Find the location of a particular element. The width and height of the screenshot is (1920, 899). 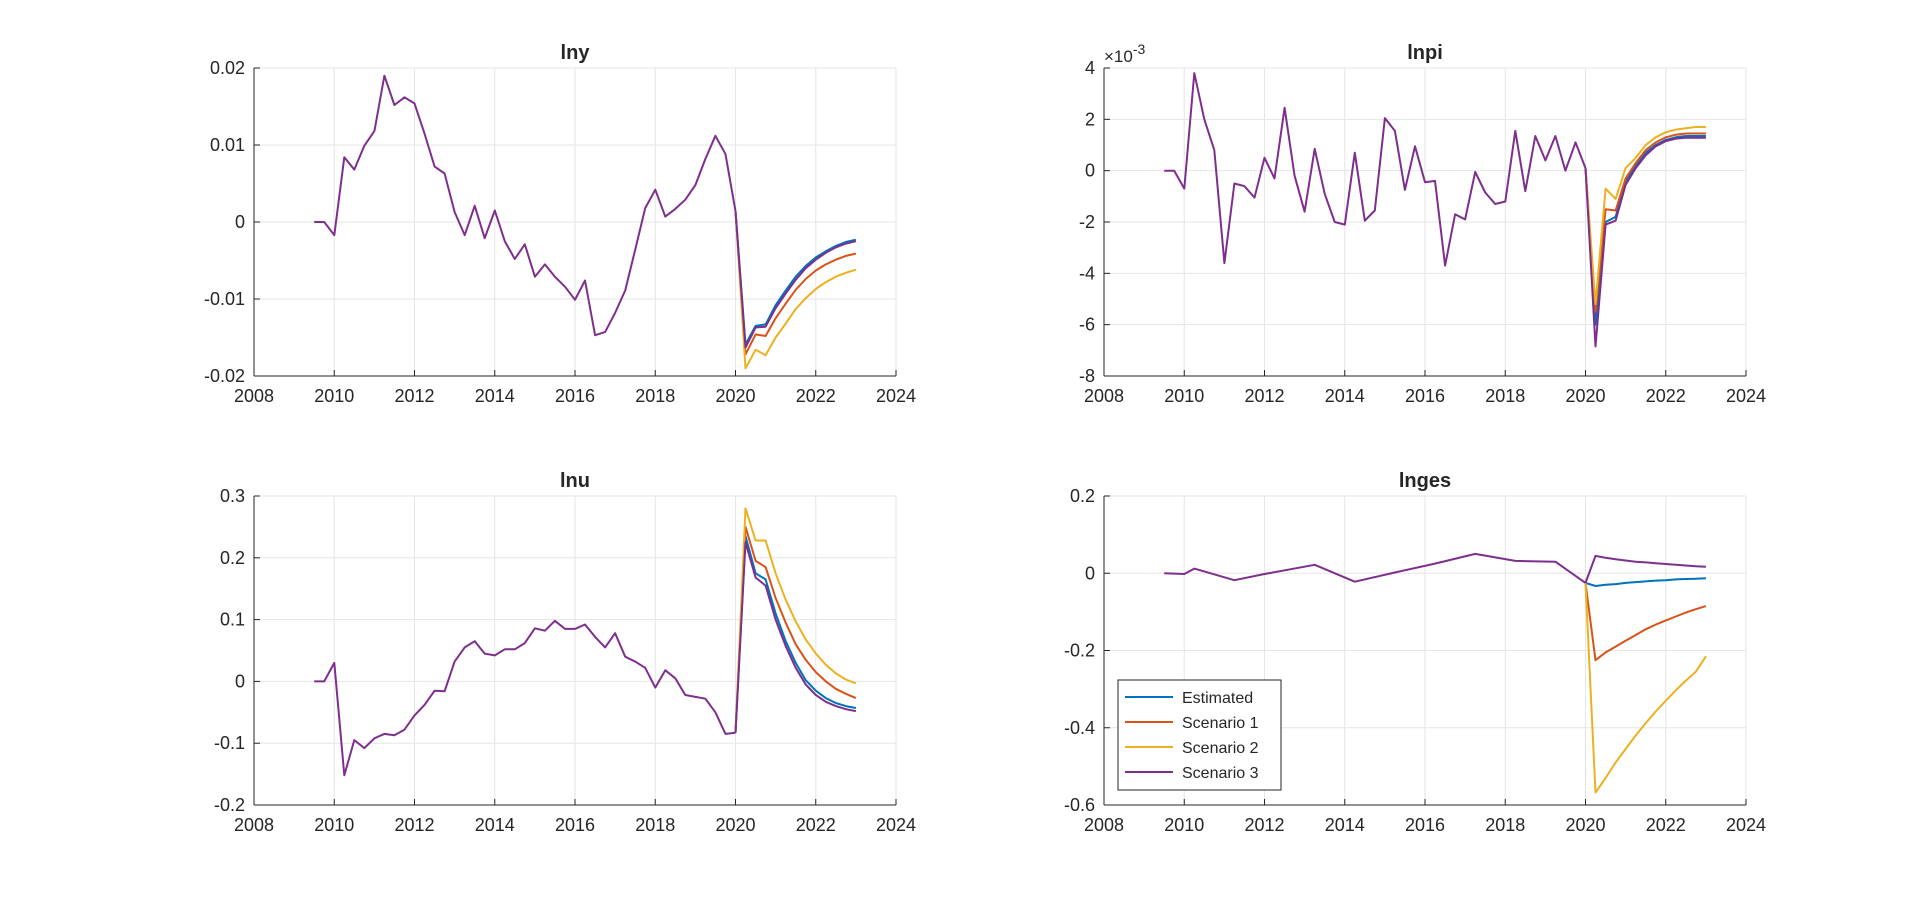

y-tick-label: 0.02 is located at coordinates (227, 68).